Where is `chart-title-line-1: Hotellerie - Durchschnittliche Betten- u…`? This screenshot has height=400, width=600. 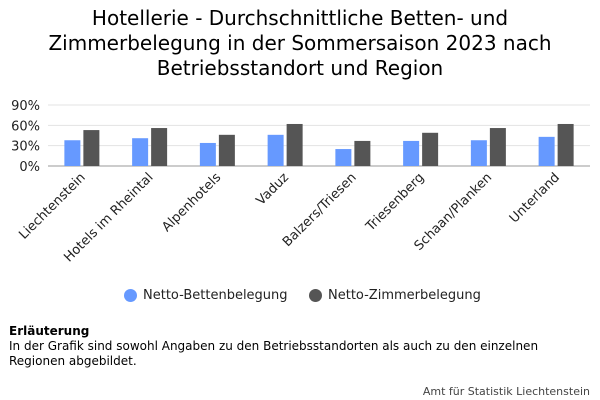 chart-title-line-1: Hotellerie - Durchschnittliche Betten- u… is located at coordinates (300, 18).